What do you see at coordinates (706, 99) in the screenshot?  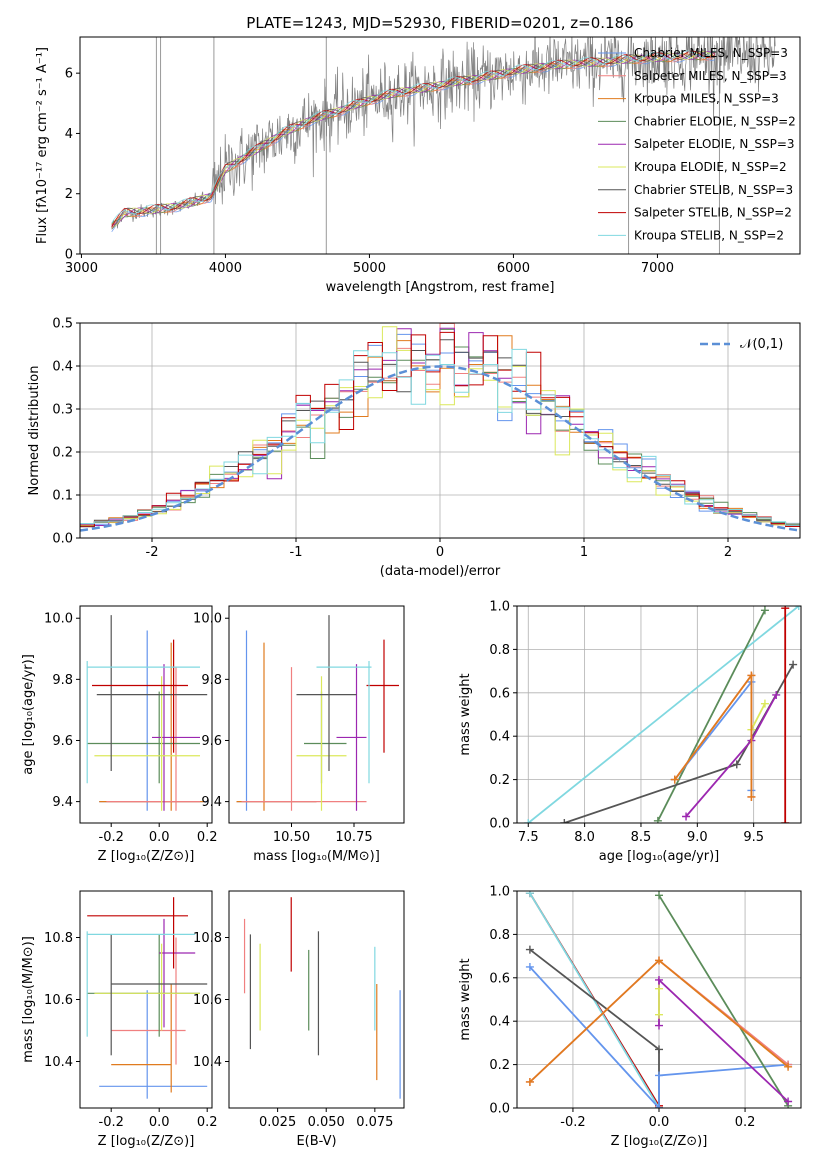 I see `legend-label: Kroupa MILES, N_SSP=3` at bounding box center [706, 99].